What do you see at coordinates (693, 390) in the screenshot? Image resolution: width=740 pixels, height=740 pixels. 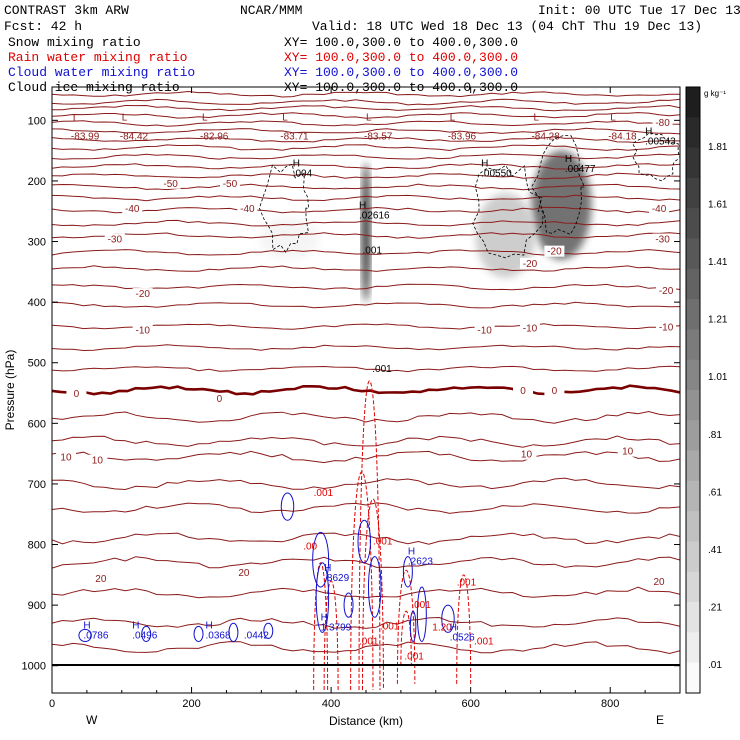 I see `colorbar-frame` at bounding box center [693, 390].